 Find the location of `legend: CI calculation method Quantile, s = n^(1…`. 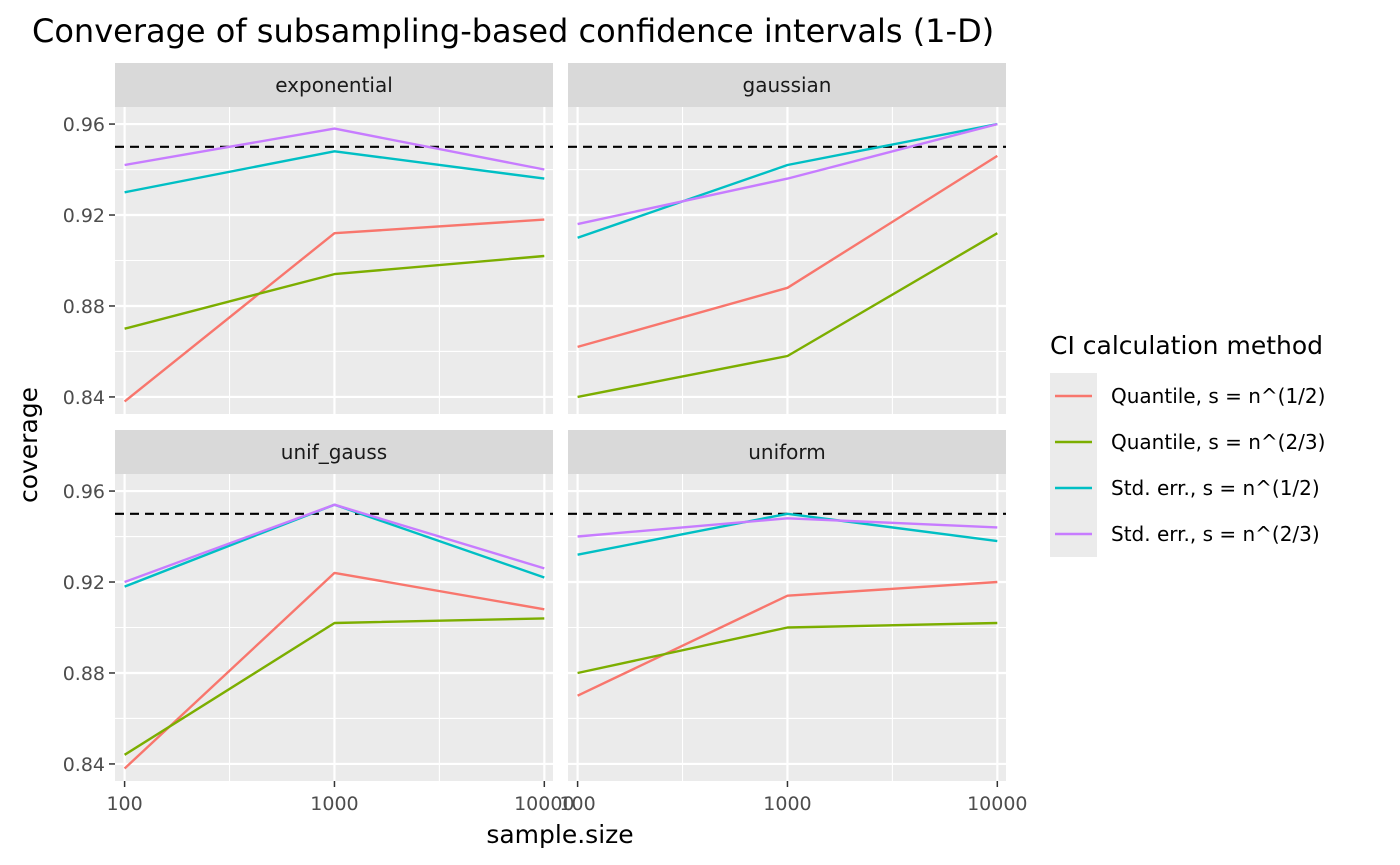

legend: CI calculation method Quantile, s = n^(1… is located at coordinates (1187, 444).